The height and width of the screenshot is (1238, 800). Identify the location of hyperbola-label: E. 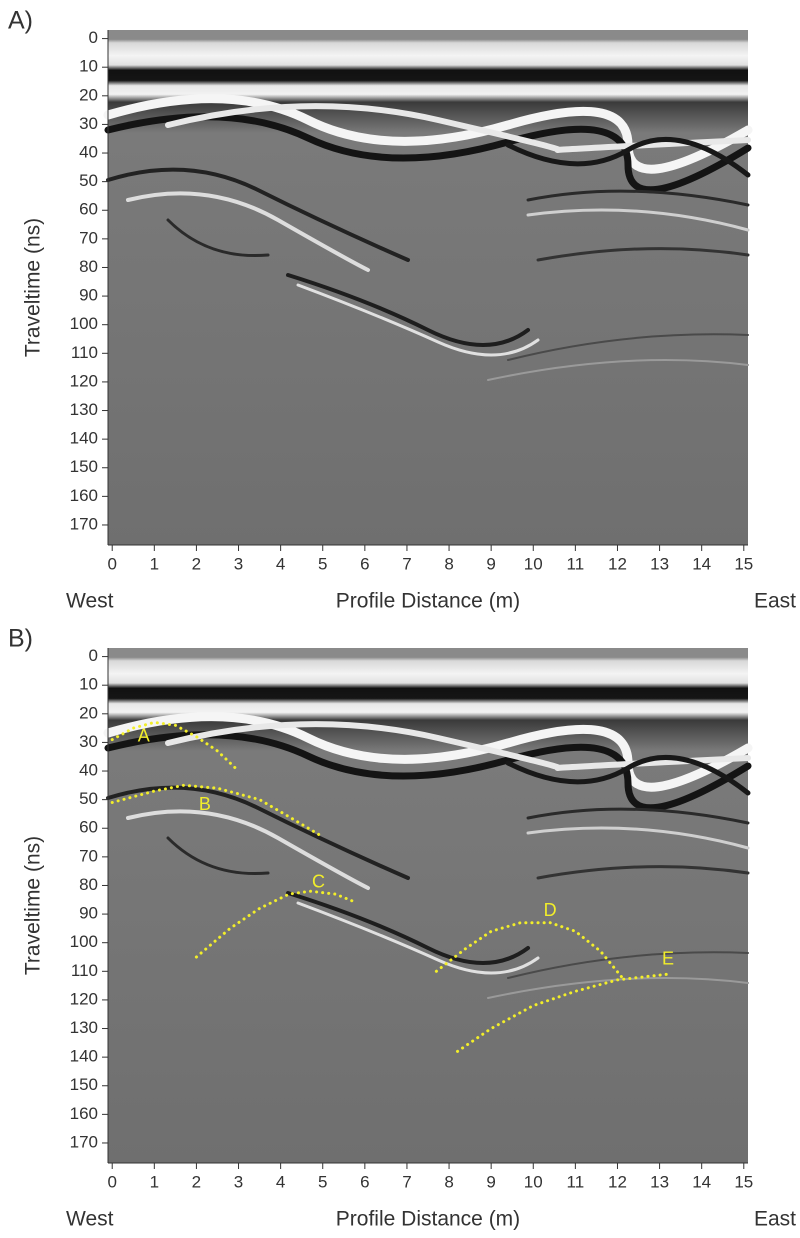
(668, 959).